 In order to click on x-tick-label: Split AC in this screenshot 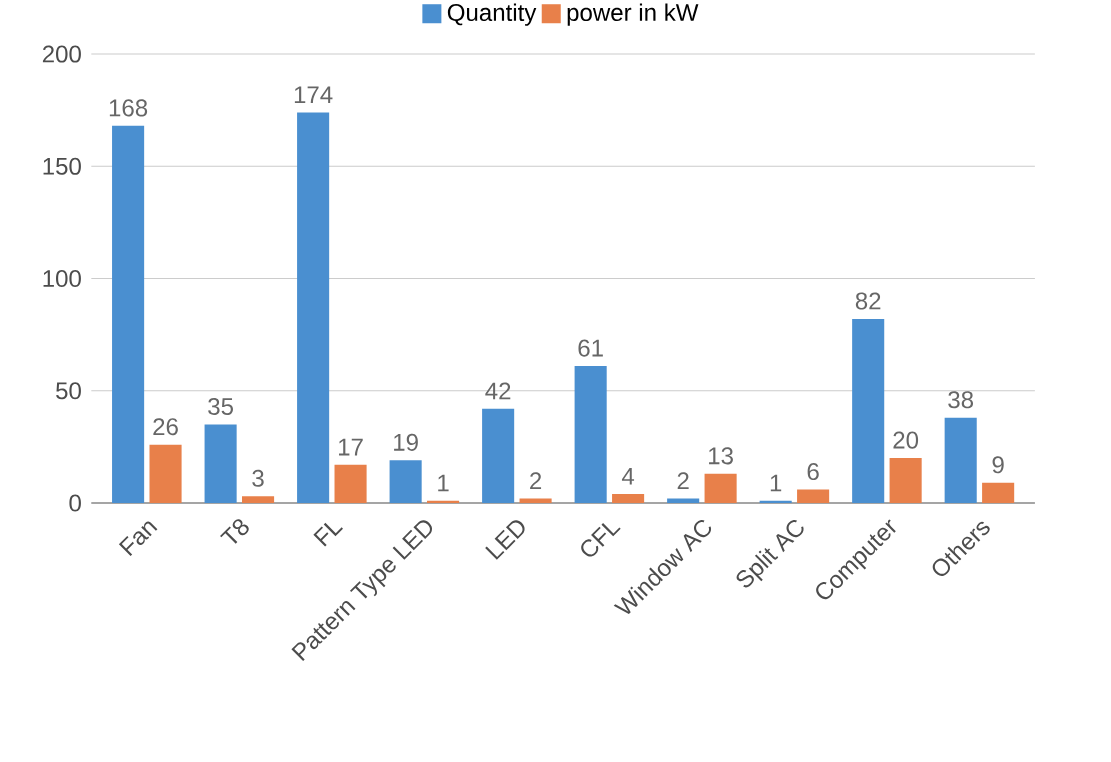, I will do `click(770, 554)`.